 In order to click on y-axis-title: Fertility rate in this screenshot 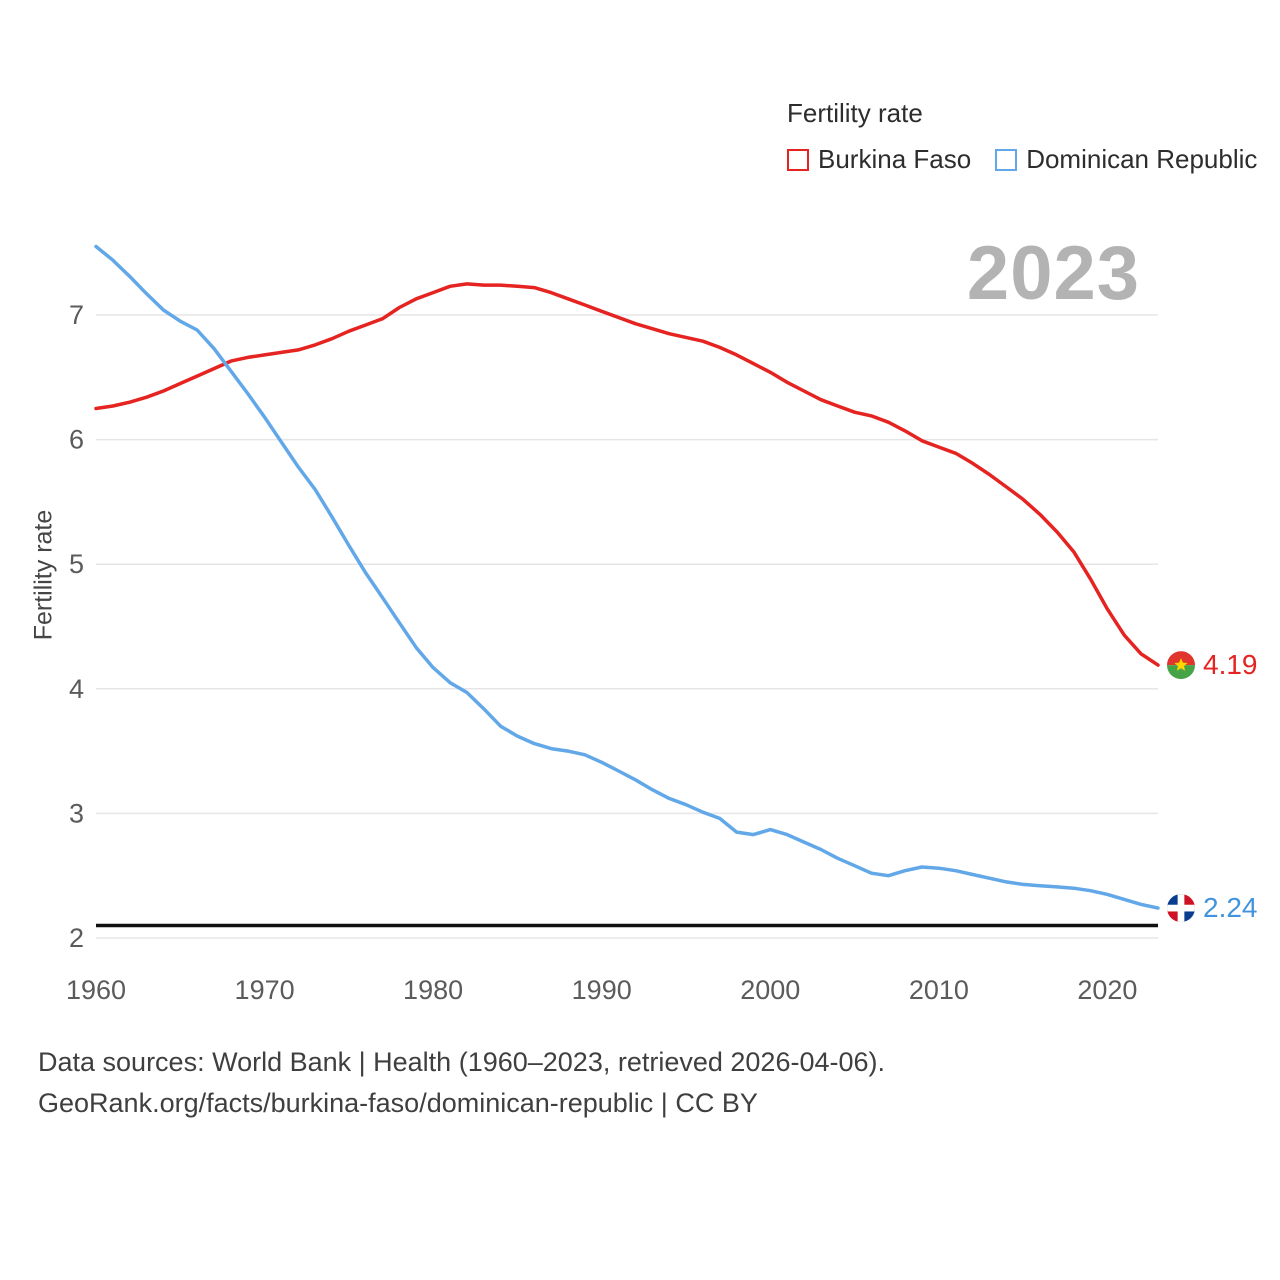, I will do `click(43, 575)`.